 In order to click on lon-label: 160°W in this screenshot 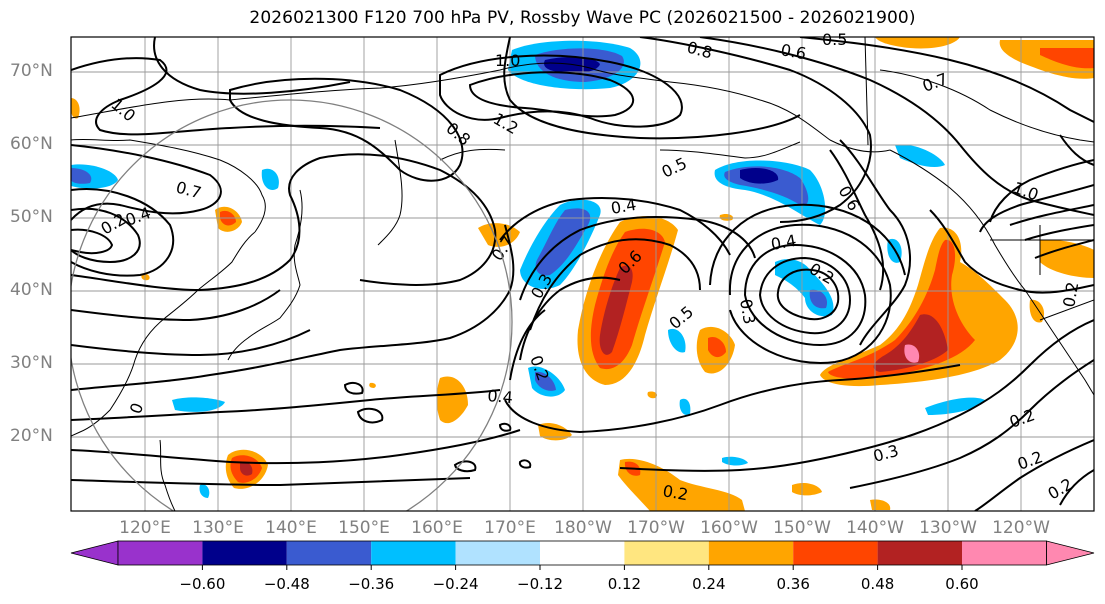, I will do `click(729, 528)`.